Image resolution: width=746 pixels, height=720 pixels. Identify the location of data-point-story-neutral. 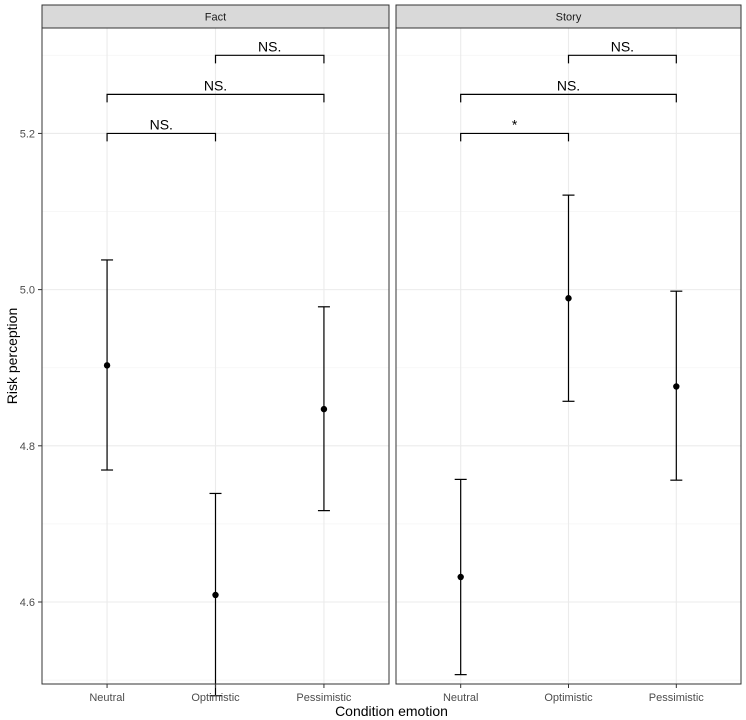
(460, 577).